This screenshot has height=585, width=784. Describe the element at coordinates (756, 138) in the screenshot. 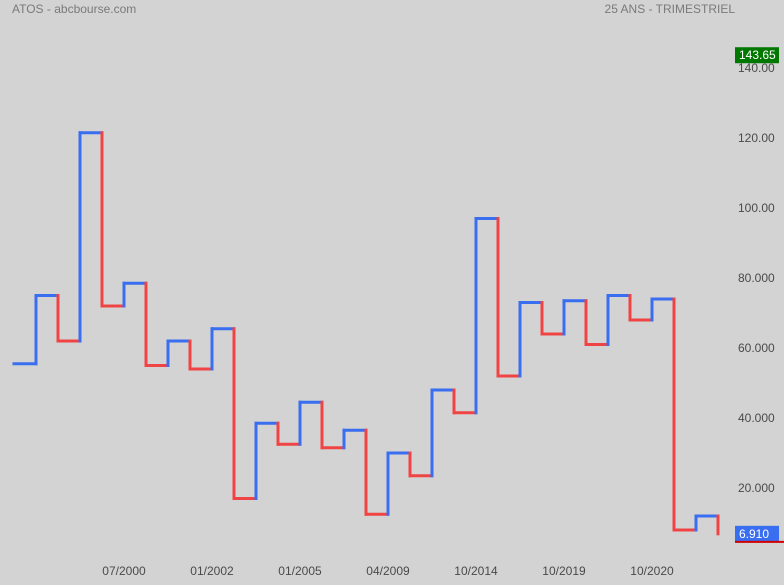

I see `y-tick-label: 120.00` at that location.